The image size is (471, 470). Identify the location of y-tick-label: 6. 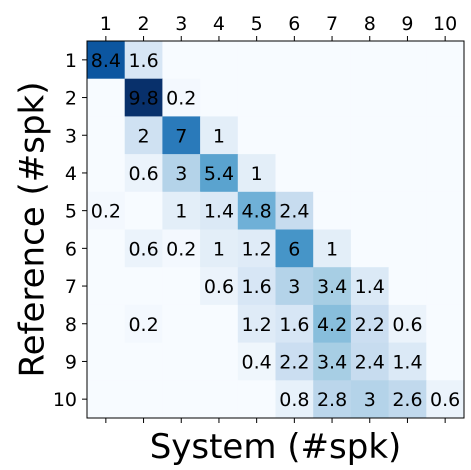
(71, 249).